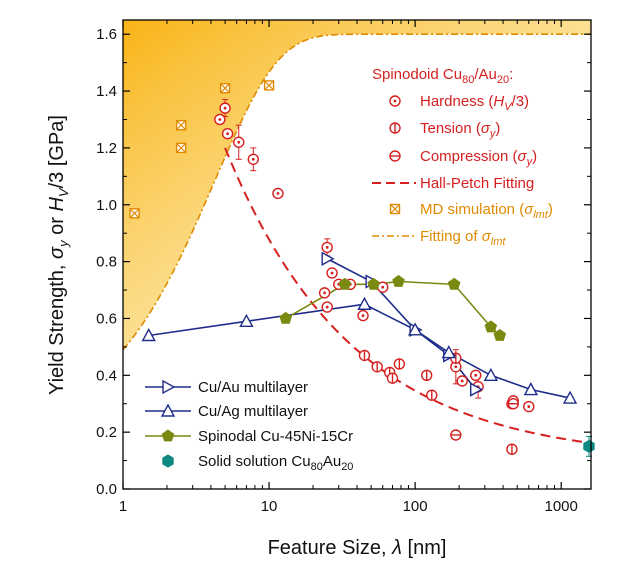 The height and width of the screenshot is (573, 638). Describe the element at coordinates (202, 149) in the screenshot. I see `series-boxed-x` at that location.